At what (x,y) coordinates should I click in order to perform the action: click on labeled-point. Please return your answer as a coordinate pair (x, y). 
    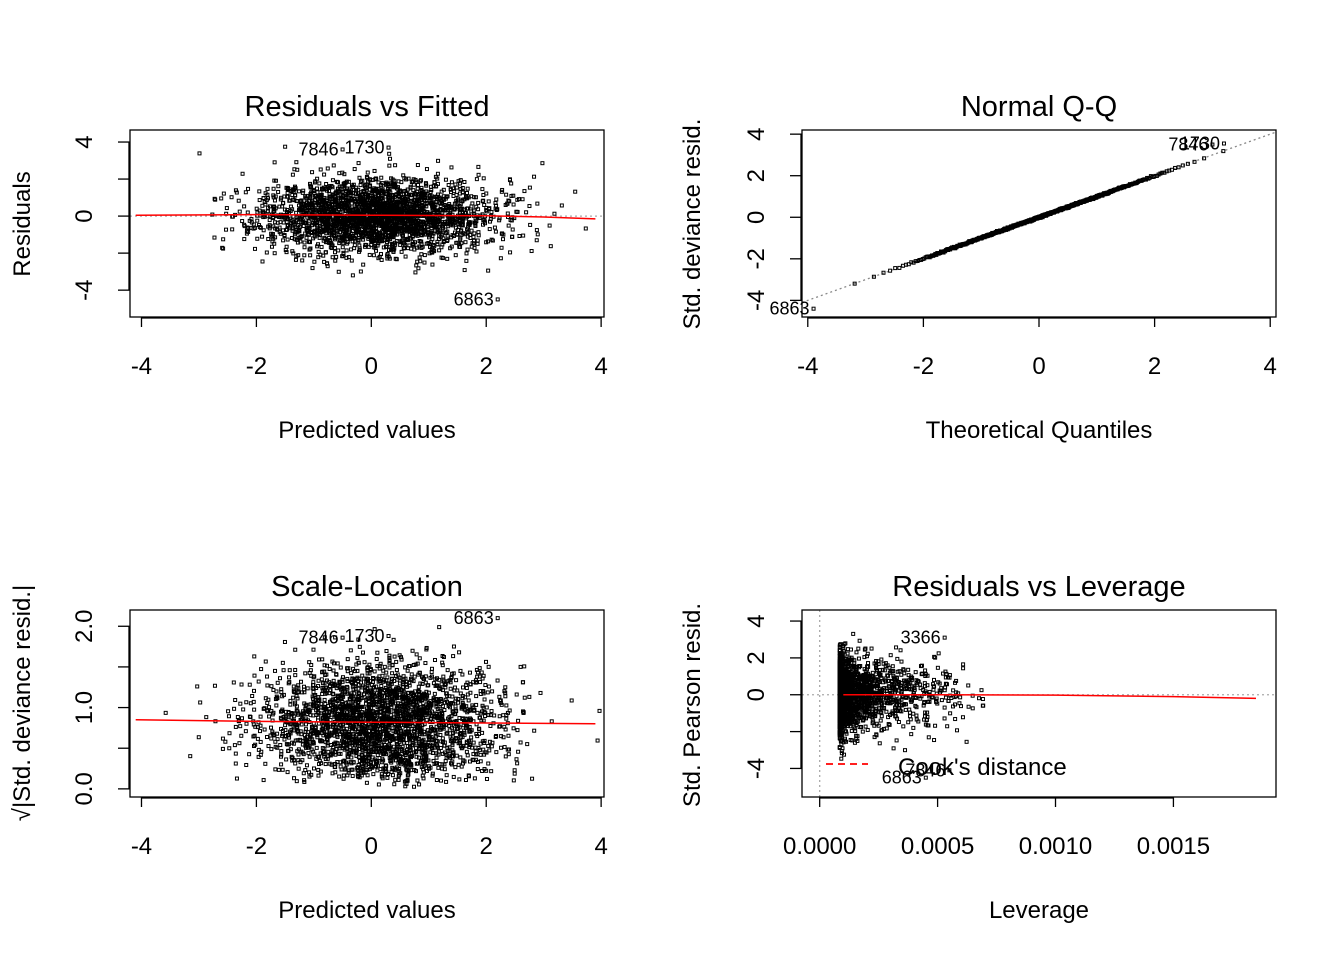
    Looking at the image, I should click on (813, 308).